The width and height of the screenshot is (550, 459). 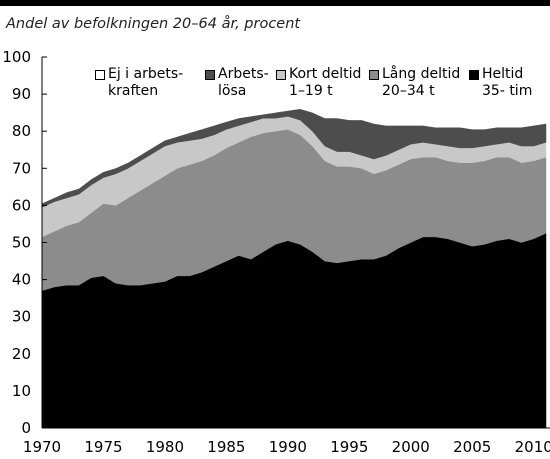 What do you see at coordinates (472, 447) in the screenshot?
I see `x-tick-label: 2005` at bounding box center [472, 447].